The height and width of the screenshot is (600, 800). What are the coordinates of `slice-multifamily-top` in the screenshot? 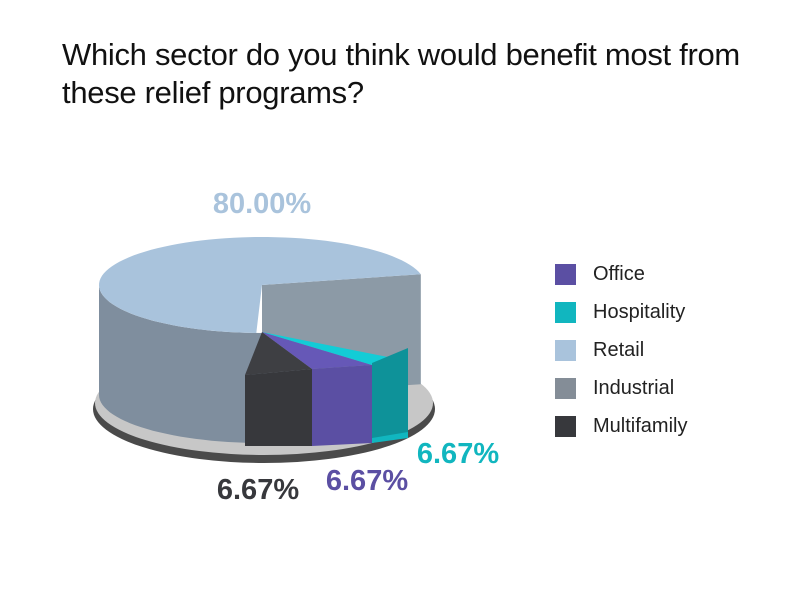 It's located at (278, 353).